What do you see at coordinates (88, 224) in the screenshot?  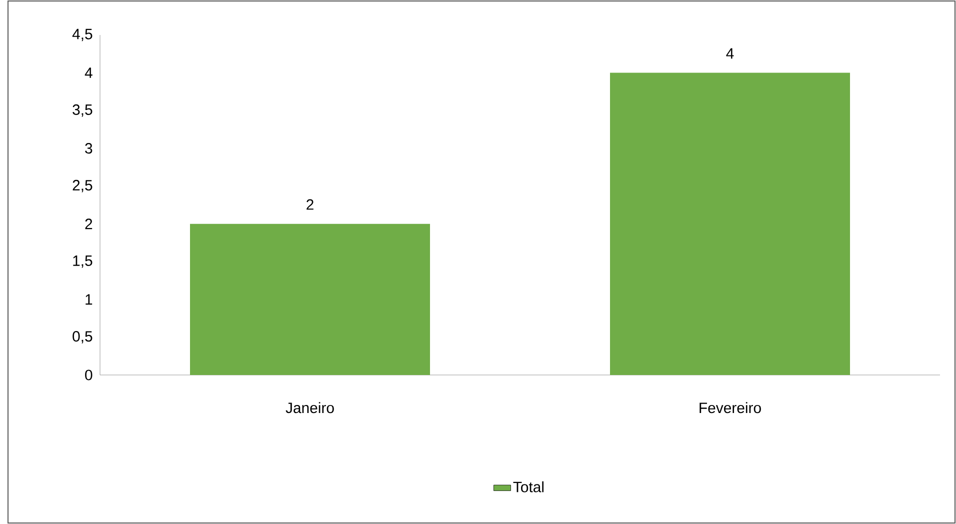 I see `y-tick-label: 2` at bounding box center [88, 224].